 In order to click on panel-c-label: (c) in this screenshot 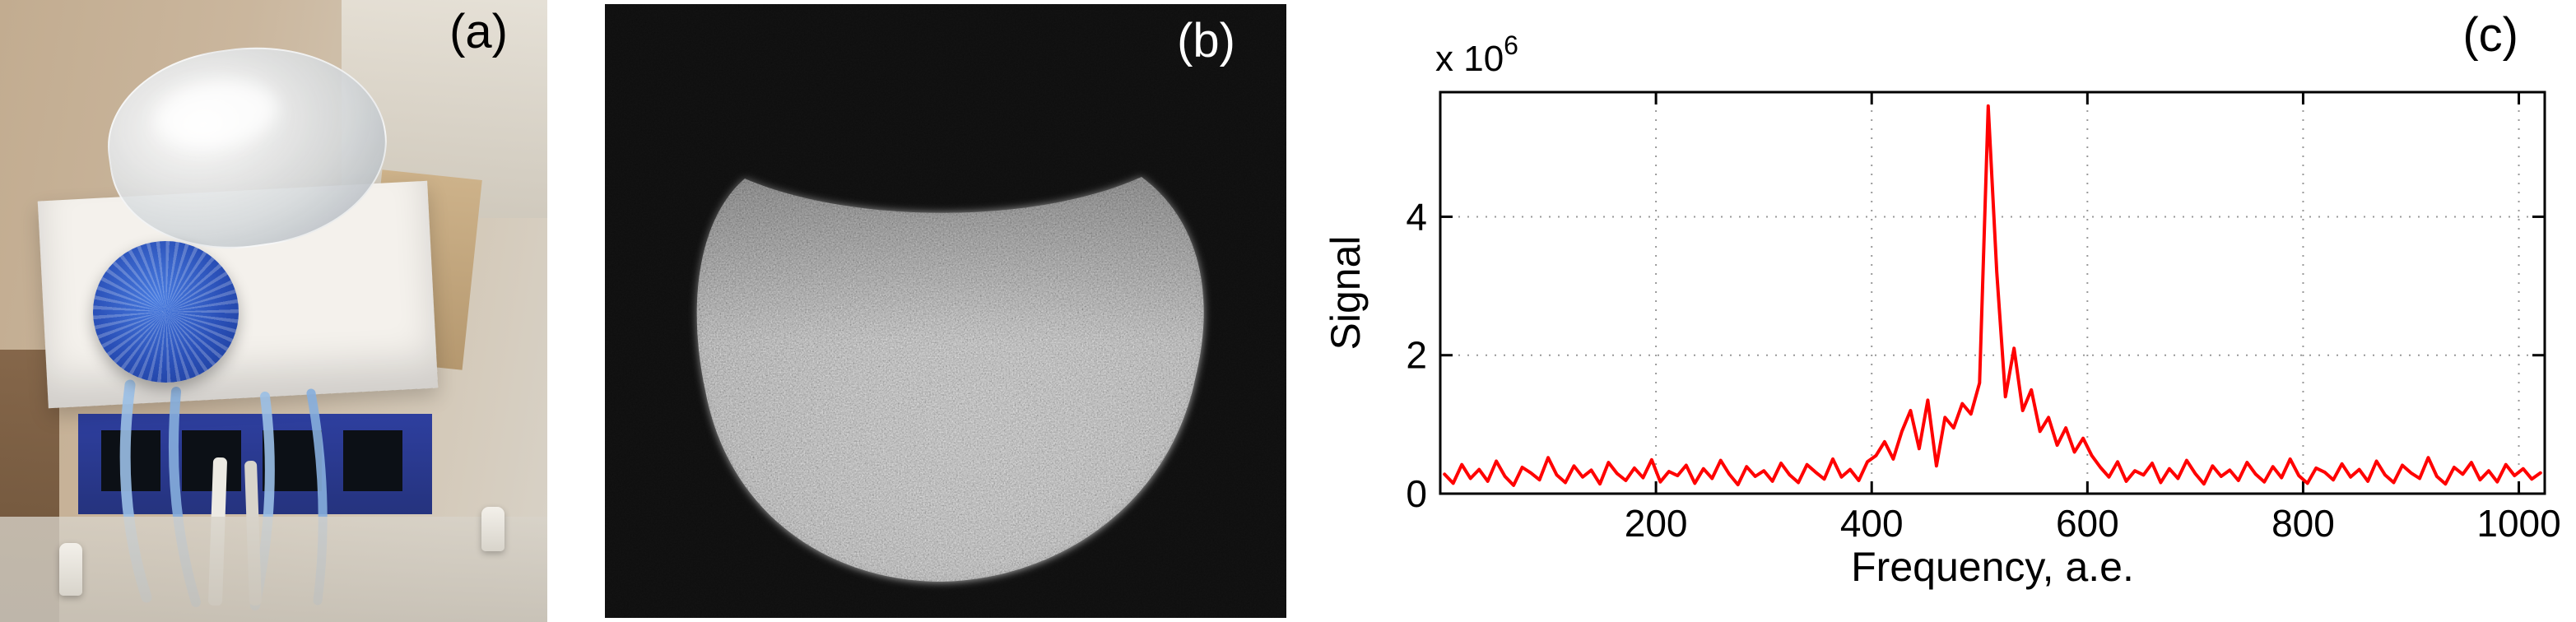, I will do `click(2490, 35)`.